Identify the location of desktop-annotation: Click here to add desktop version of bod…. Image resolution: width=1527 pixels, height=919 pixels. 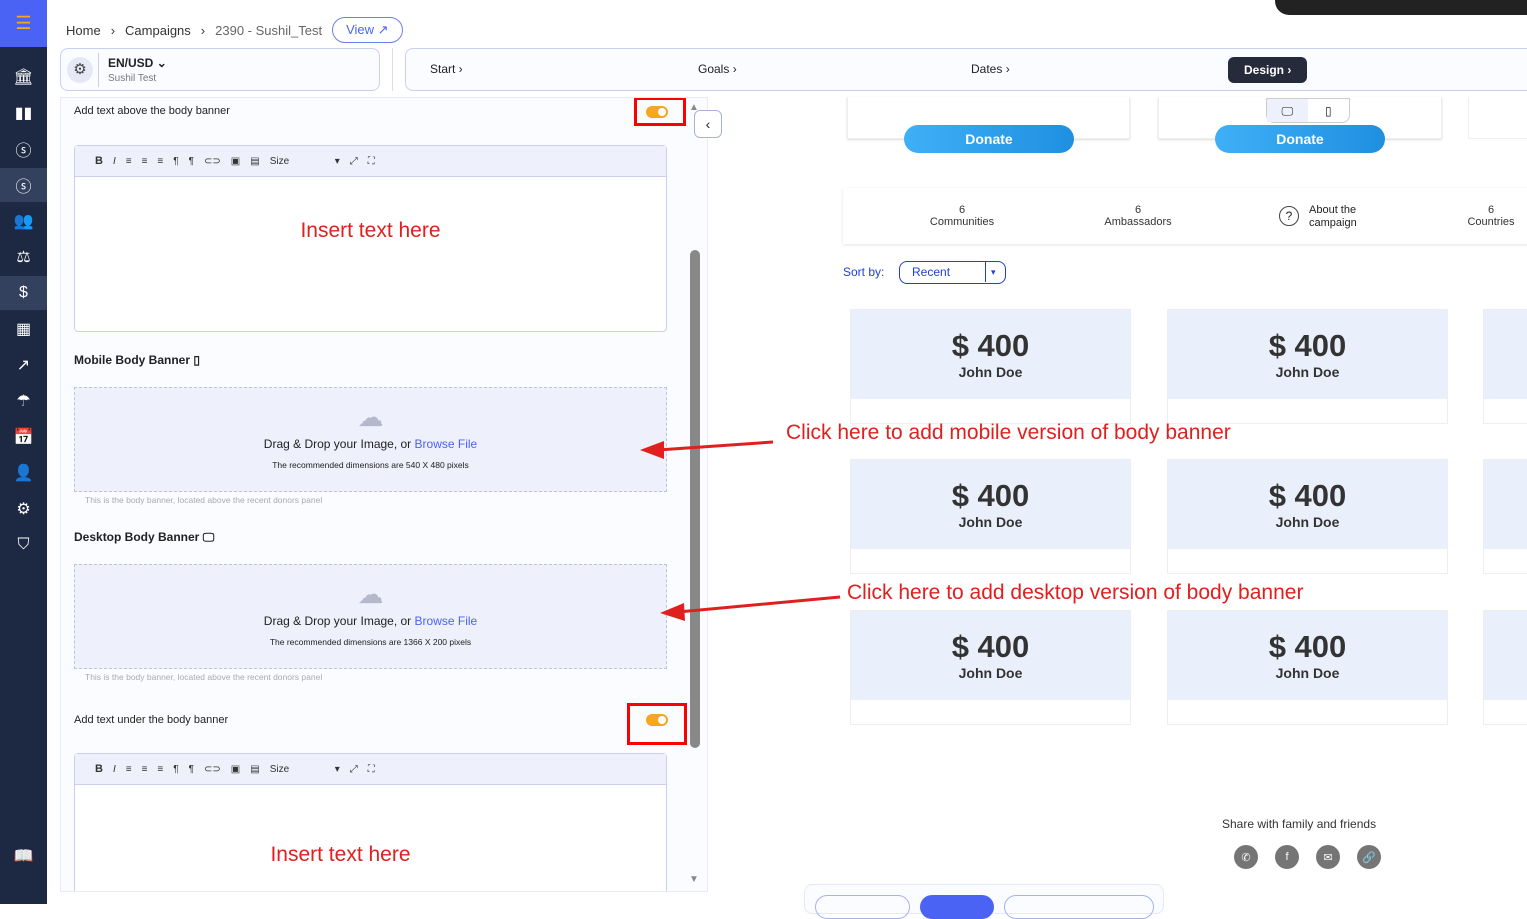
(1075, 592).